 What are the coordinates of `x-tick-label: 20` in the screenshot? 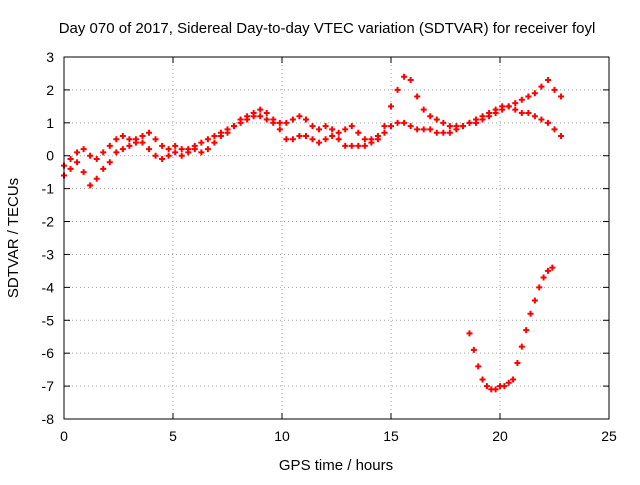 It's located at (500, 436).